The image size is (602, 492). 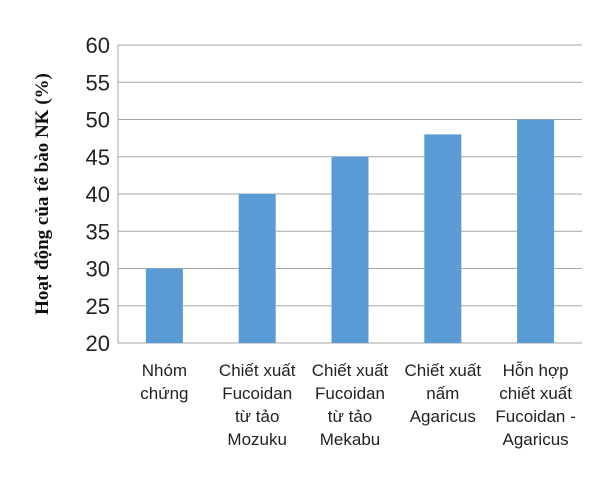 What do you see at coordinates (257, 405) in the screenshot?
I see `x-category-label: Chiết xuất Fucoidan từ tảo Mozuku` at bounding box center [257, 405].